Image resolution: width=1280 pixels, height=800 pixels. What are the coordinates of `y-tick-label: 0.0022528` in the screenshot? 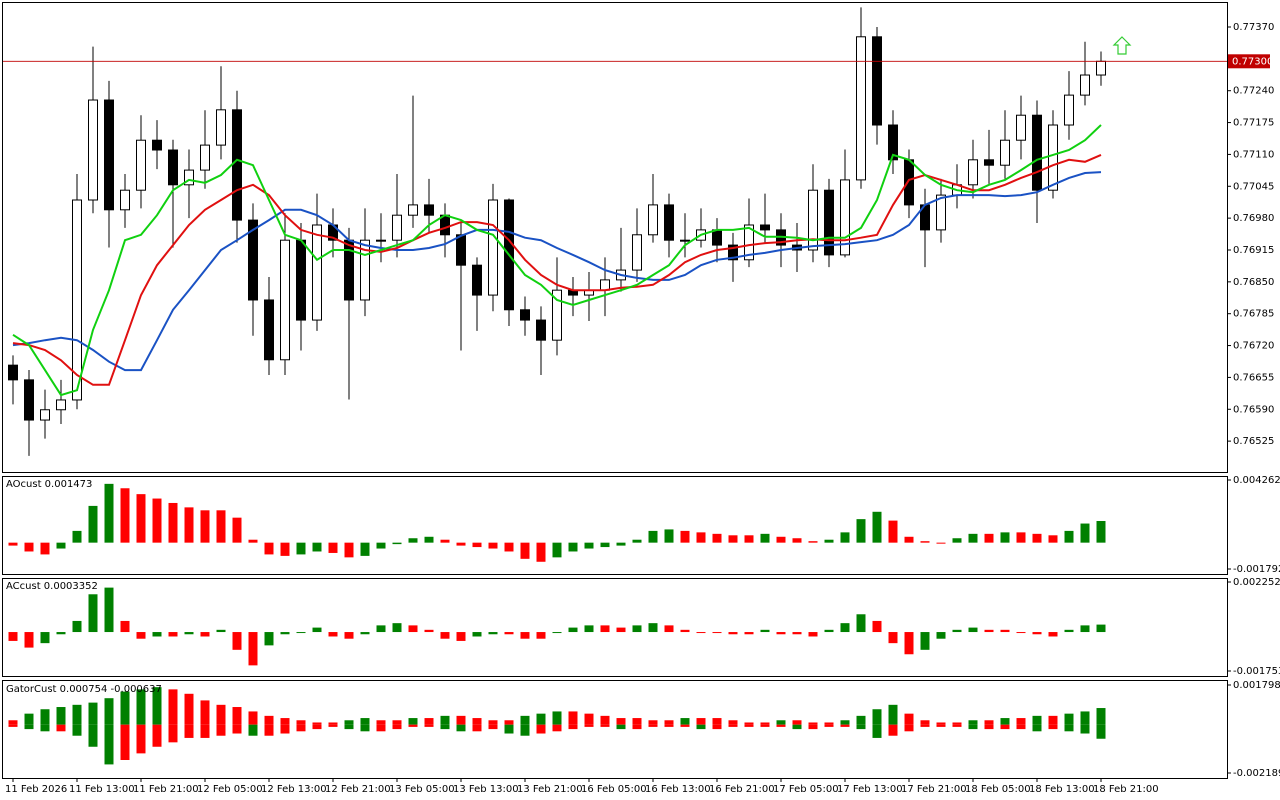 It's located at (1256, 582).